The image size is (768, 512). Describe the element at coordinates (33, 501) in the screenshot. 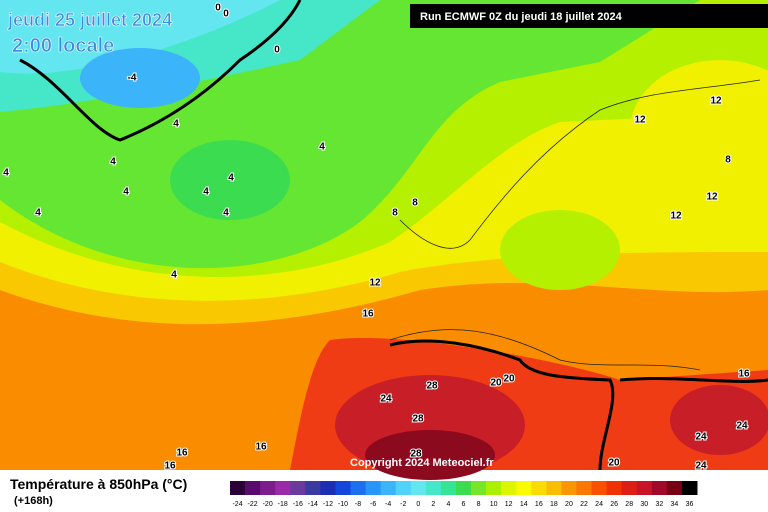

I see `forecast-lead: (+168h)` at that location.